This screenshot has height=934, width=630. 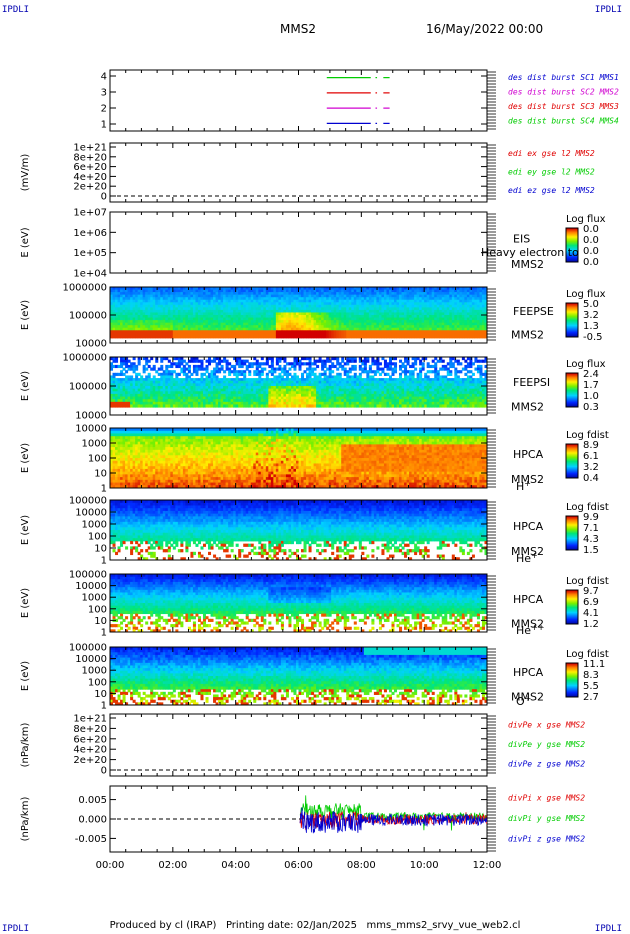 I want to click on hpca_he-colorbar-title: Log fdist, so click(x=587, y=507).